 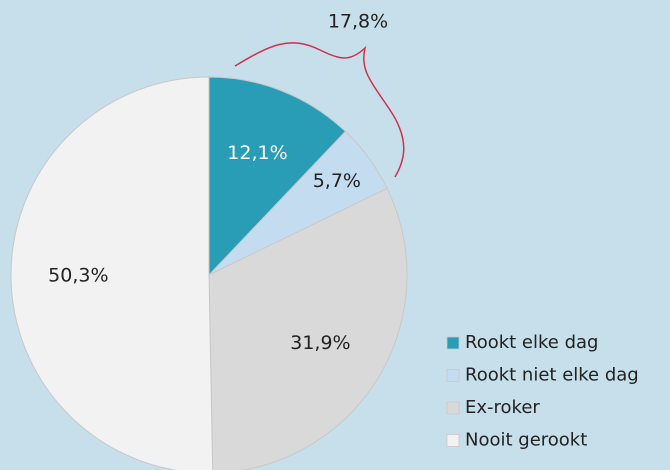 What do you see at coordinates (337, 181) in the screenshot?
I see `value-label: 5,7%` at bounding box center [337, 181].